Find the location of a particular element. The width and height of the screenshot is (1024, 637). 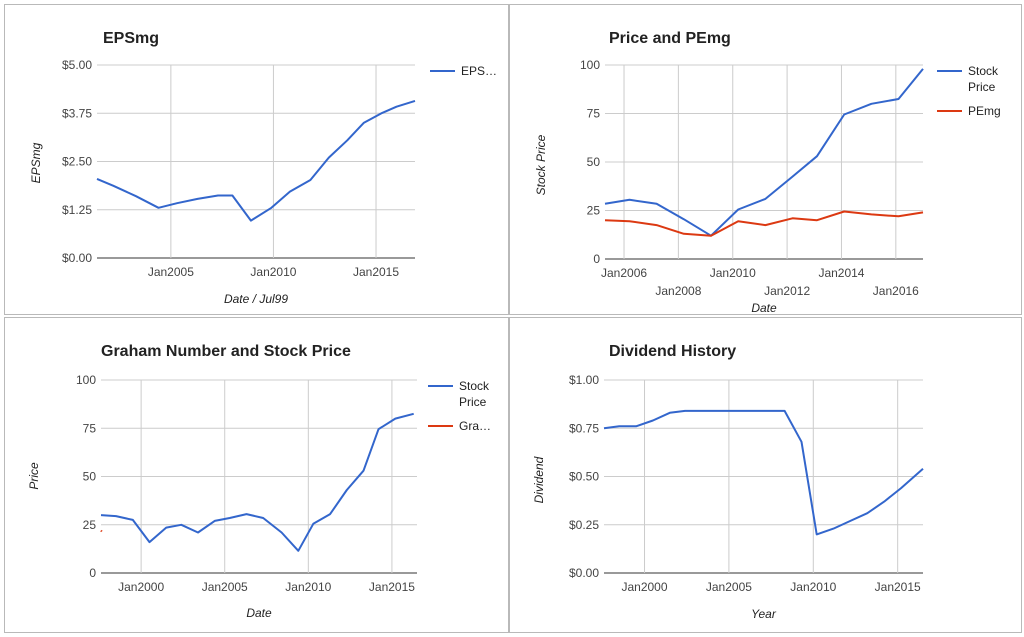

x-axis-title: Year is located at coordinates (764, 614).